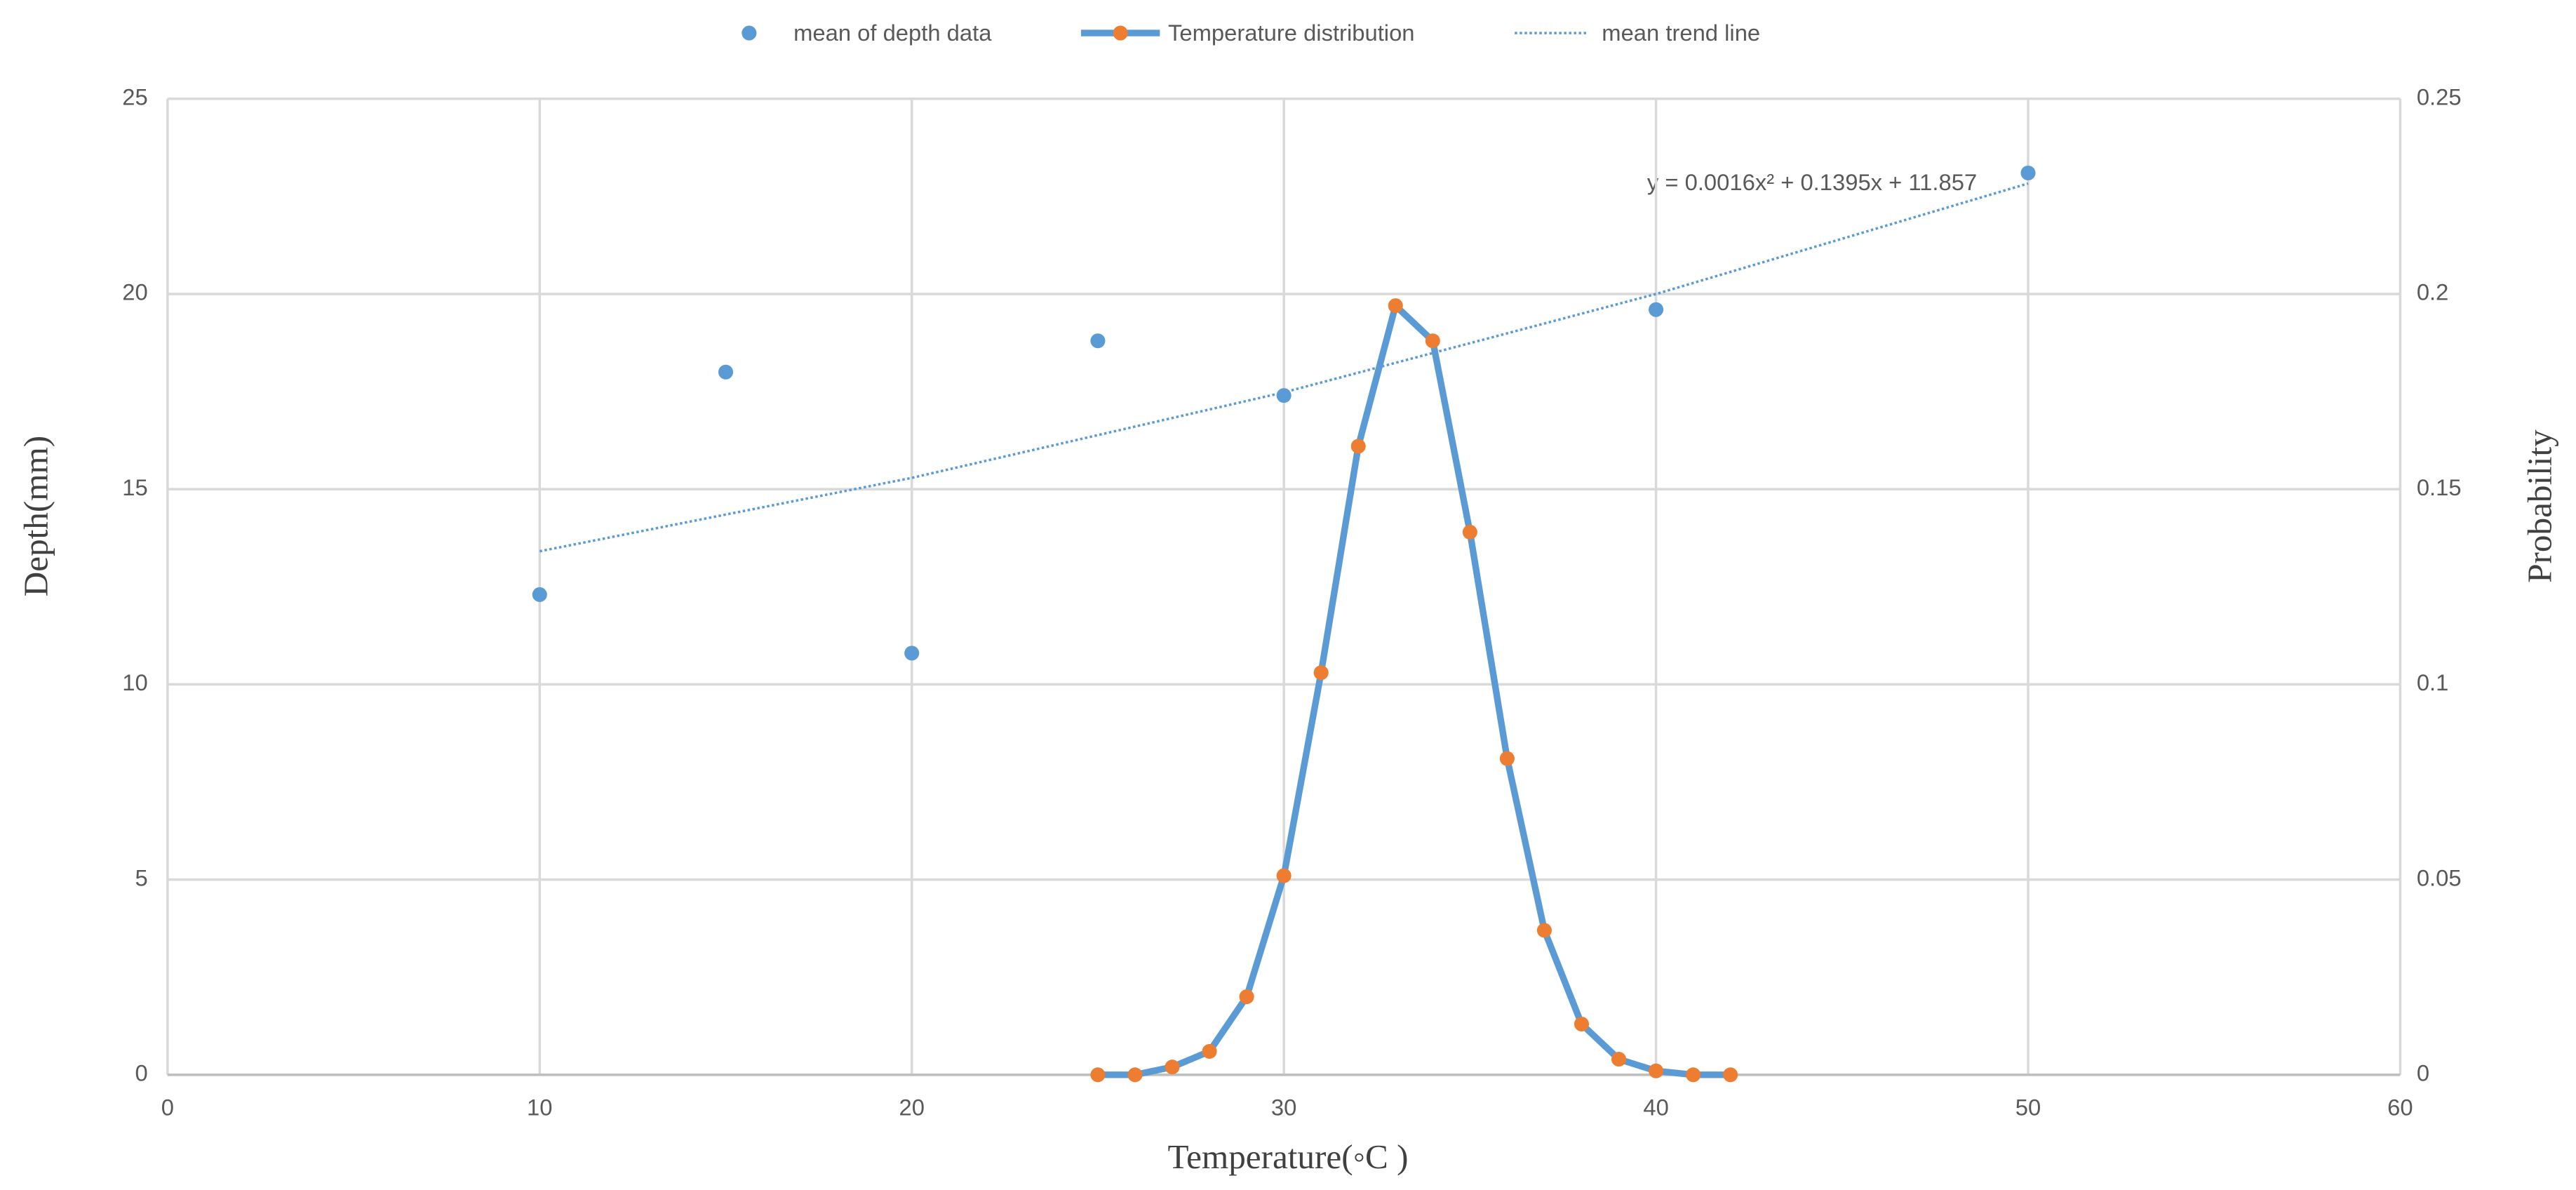  What do you see at coordinates (35, 516) in the screenshot?
I see `y-axis-title: Depth(mm)` at bounding box center [35, 516].